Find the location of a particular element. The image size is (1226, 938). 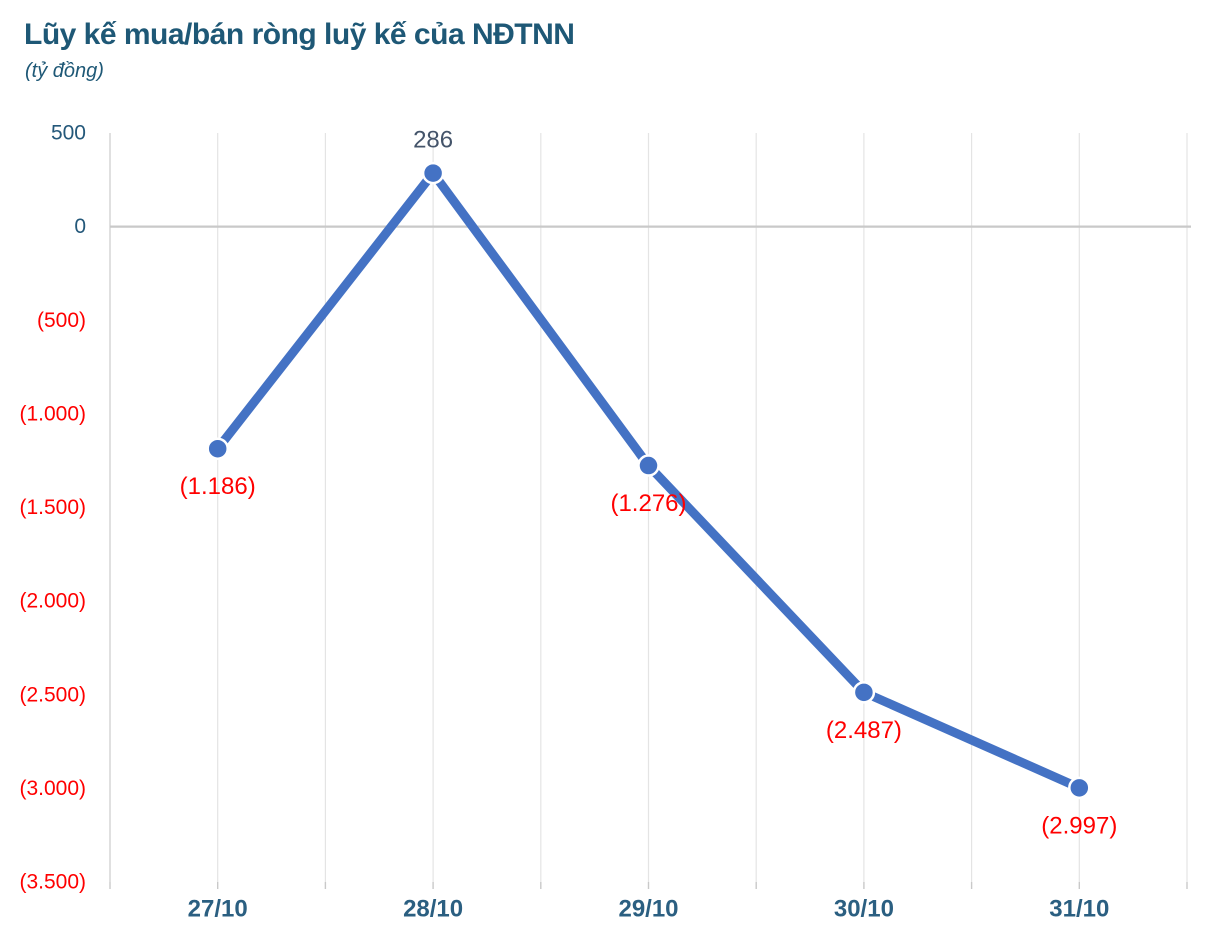

y-tick-label: (3.500) is located at coordinates (52, 882).